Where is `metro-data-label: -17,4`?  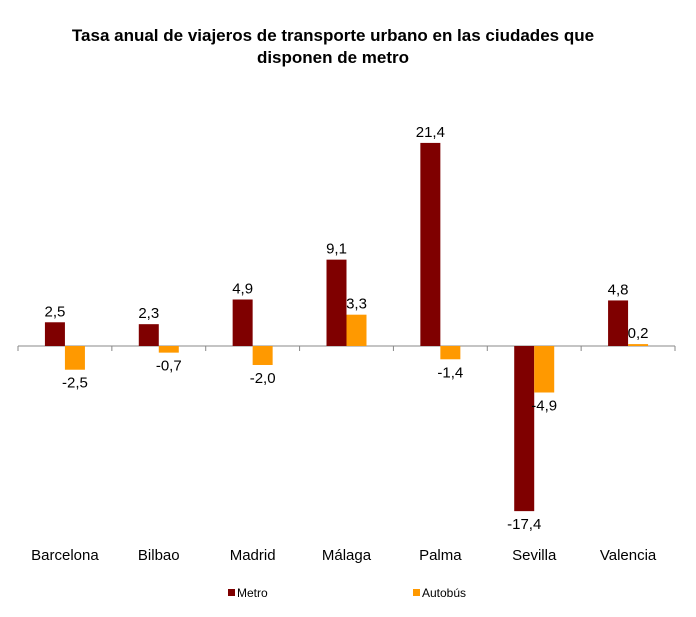
metro-data-label: -17,4 is located at coordinates (524, 524).